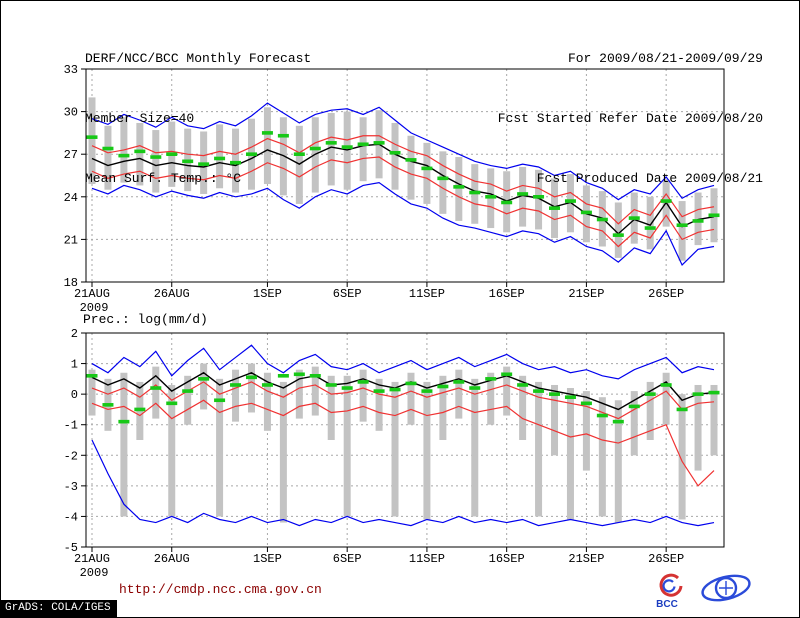 This screenshot has width=800, height=618. Describe the element at coordinates (665, 58) in the screenshot. I see `forecast-range-label: For 2009/08/21-2009/09/29` at that location.